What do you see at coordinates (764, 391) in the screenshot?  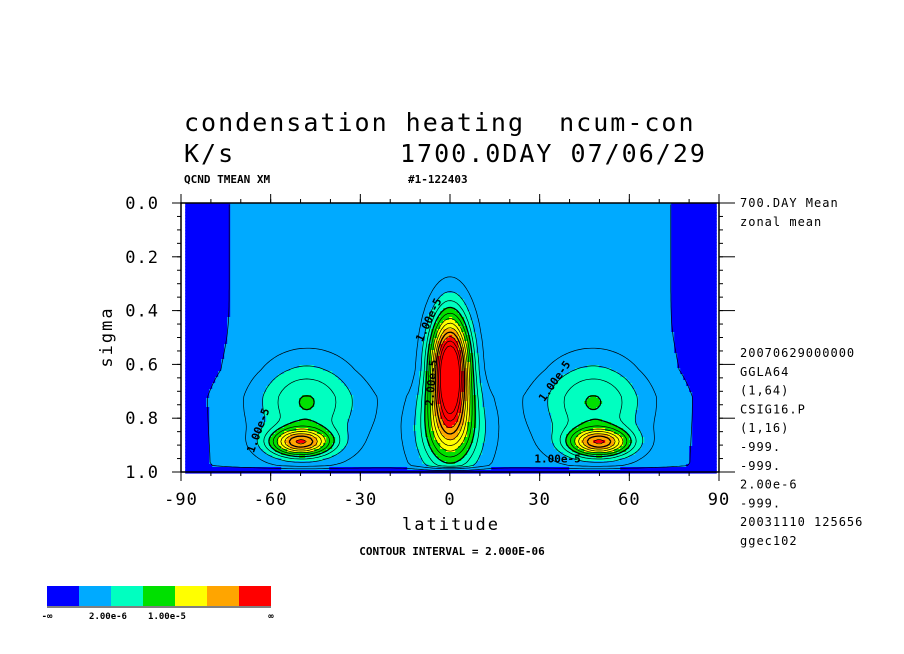 I see `run-info-line: (1,64)` at bounding box center [764, 391].